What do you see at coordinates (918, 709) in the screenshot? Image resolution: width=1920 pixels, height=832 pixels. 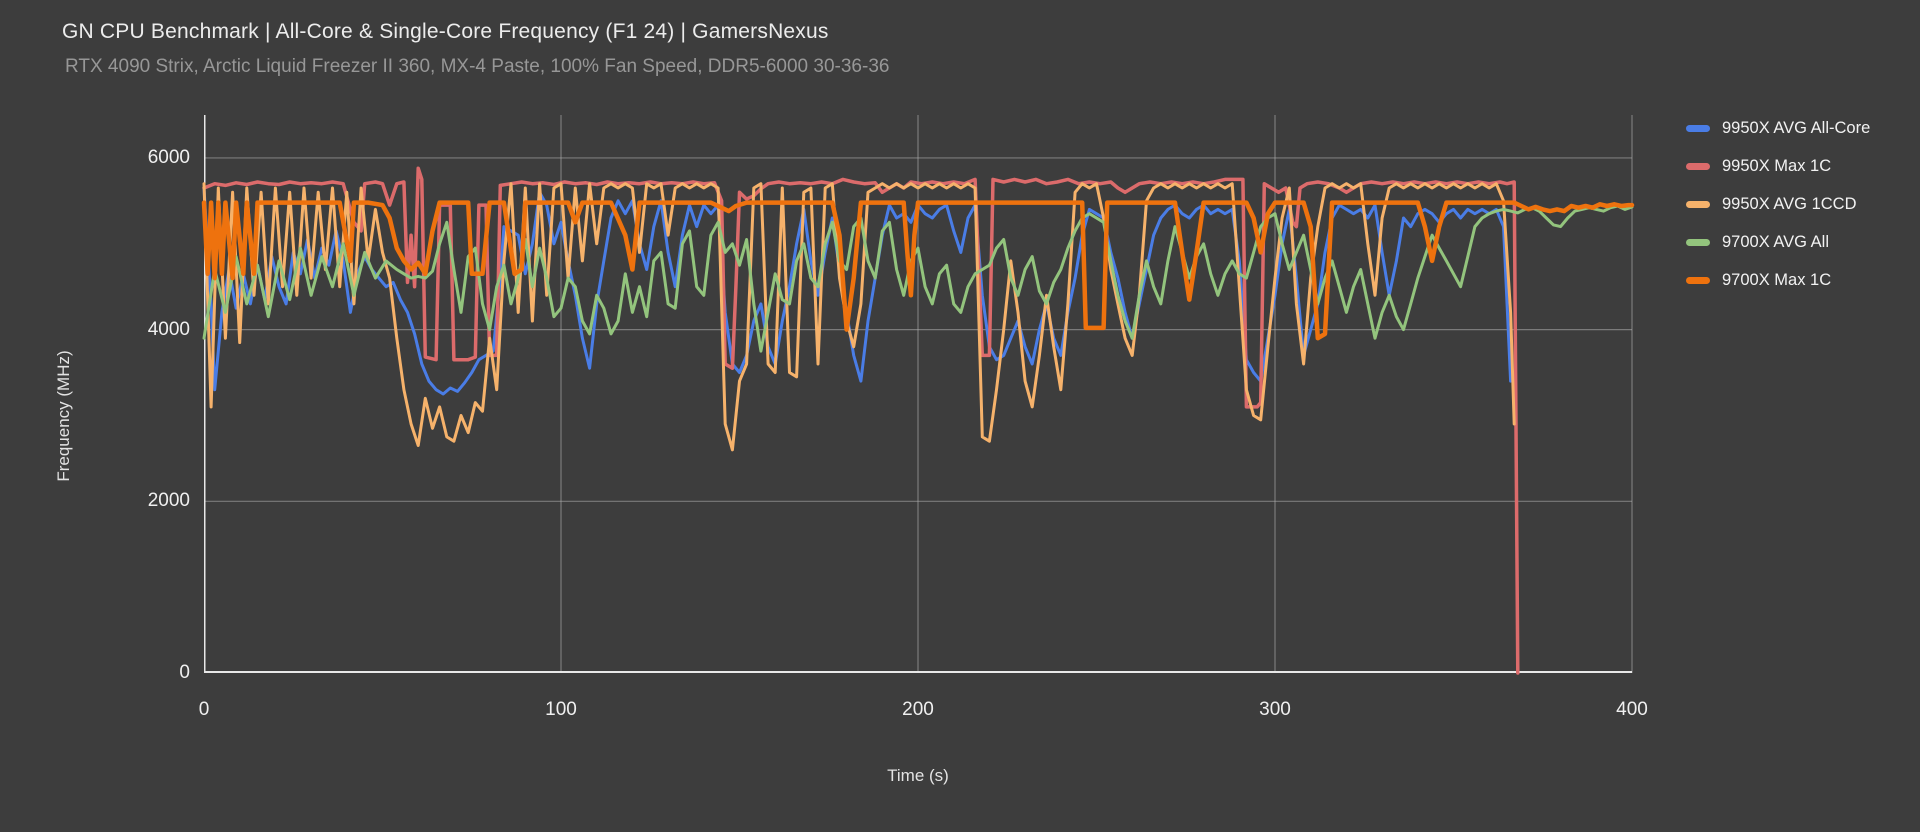 I see `x-tick-200: 200` at bounding box center [918, 709].